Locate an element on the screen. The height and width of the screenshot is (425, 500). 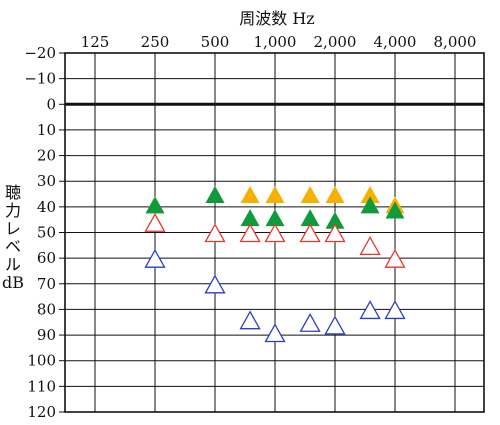
y-tick-label: 100 is located at coordinates (41, 361).